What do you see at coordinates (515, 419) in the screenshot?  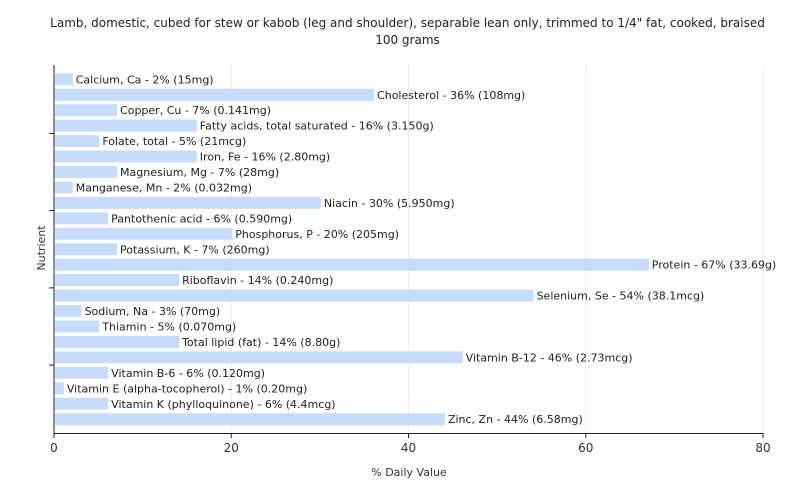 I see `bar-label-22: Zinc, Zn - 44% (6.58mg)` at bounding box center [515, 419].